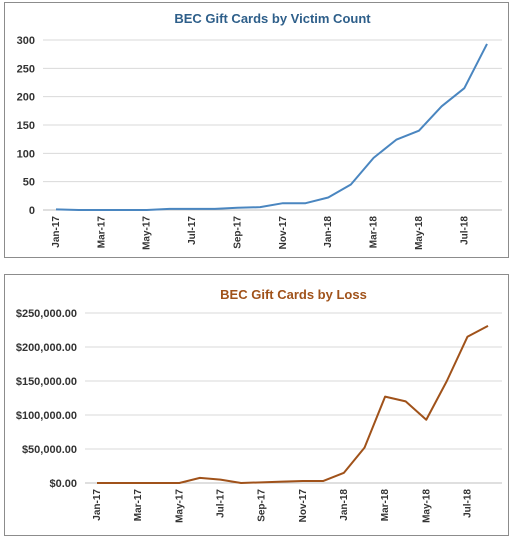  Describe the element at coordinates (26, 41) in the screenshot. I see `victim-count-y-tick-label: 300` at that location.